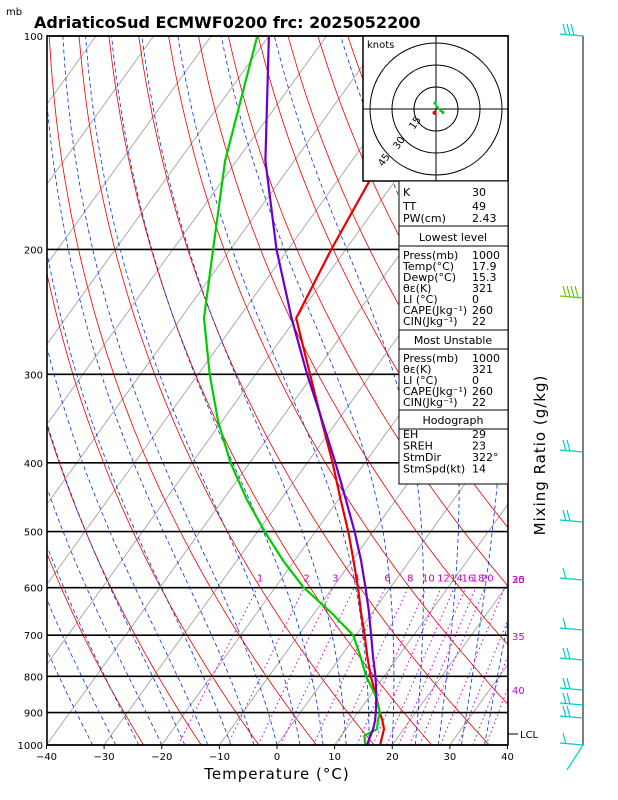  Describe the element at coordinates (430, 321) in the screenshot. I see `lowest-level-label: CIN(Jkg⁻¹)` at that location.